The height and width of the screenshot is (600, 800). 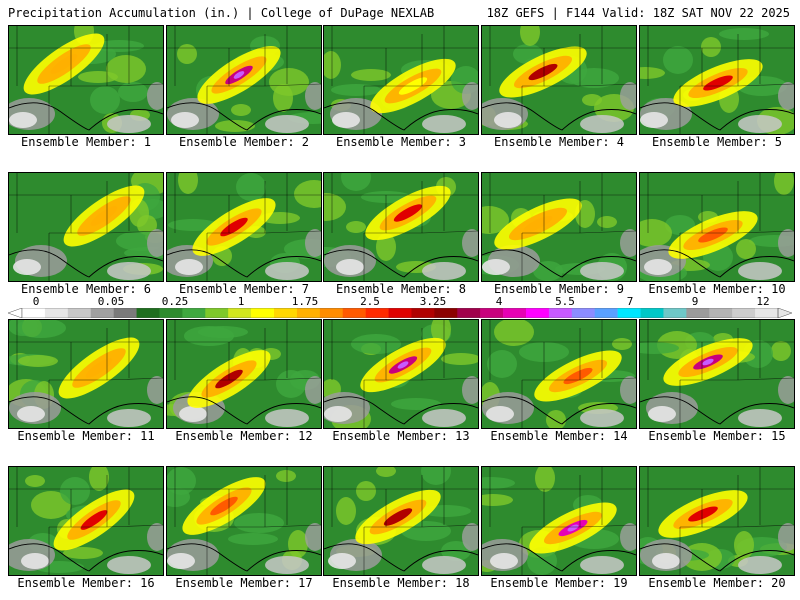 What do you see at coordinates (175, 301) in the screenshot?
I see `colorbar-tick-label: 0.25` at bounding box center [175, 301].